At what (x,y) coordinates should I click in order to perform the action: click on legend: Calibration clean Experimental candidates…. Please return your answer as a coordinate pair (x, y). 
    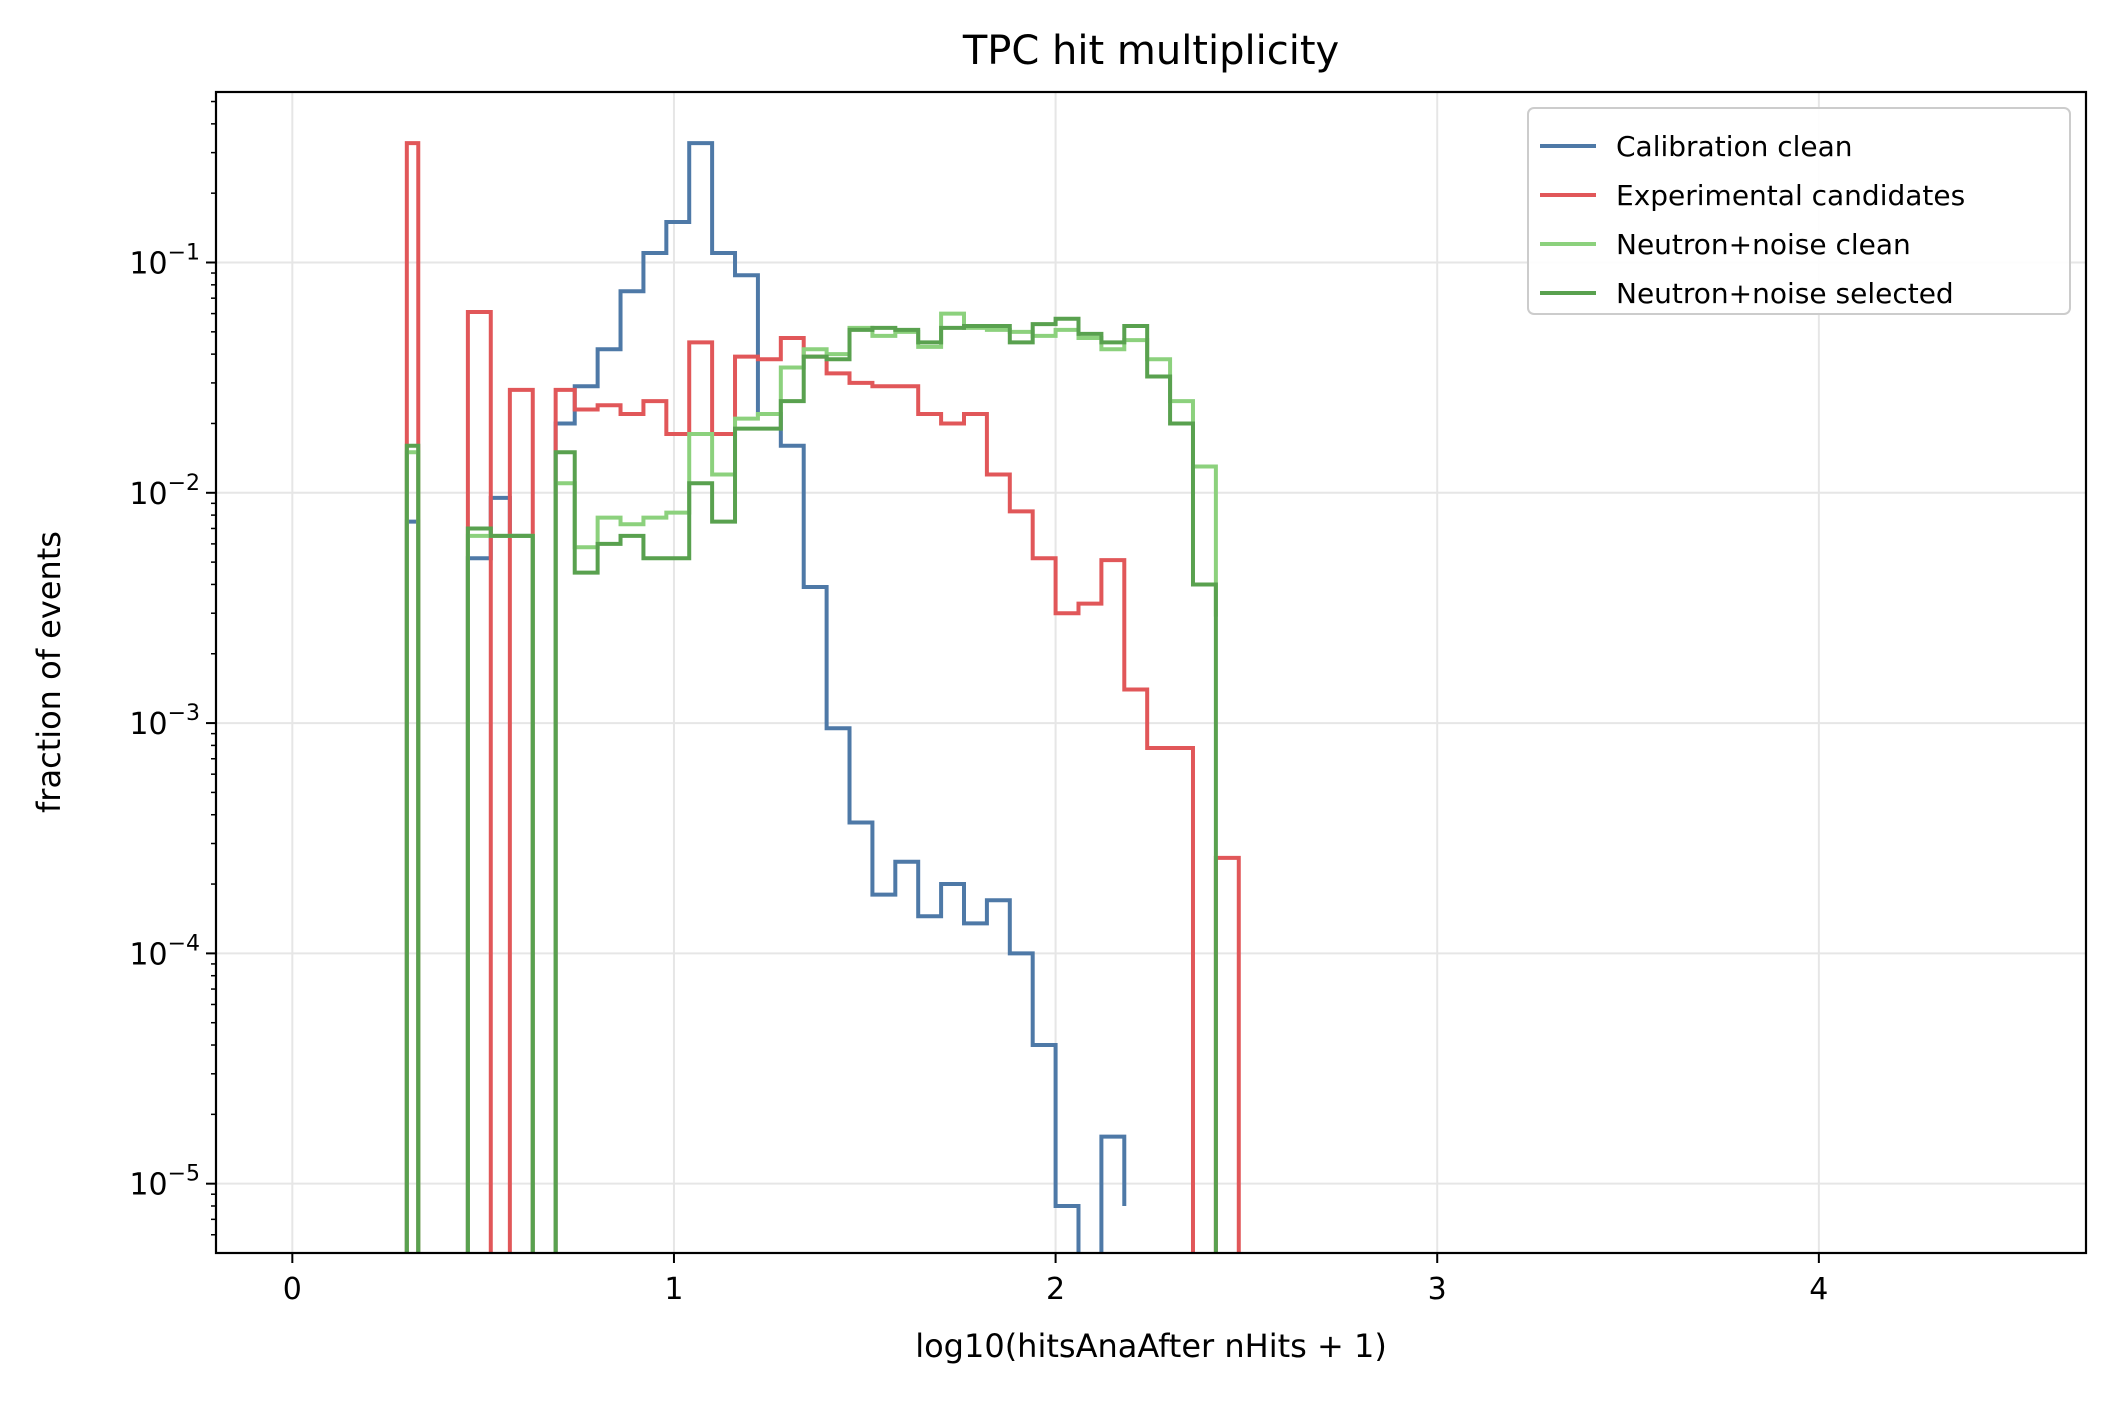
    Looking at the image, I should click on (1799, 211).